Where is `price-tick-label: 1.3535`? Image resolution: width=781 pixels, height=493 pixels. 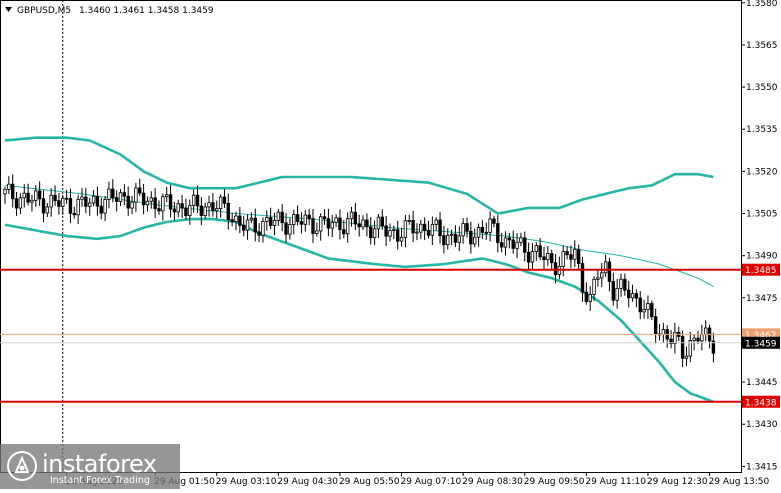
price-tick-label: 1.3535 is located at coordinates (762, 130).